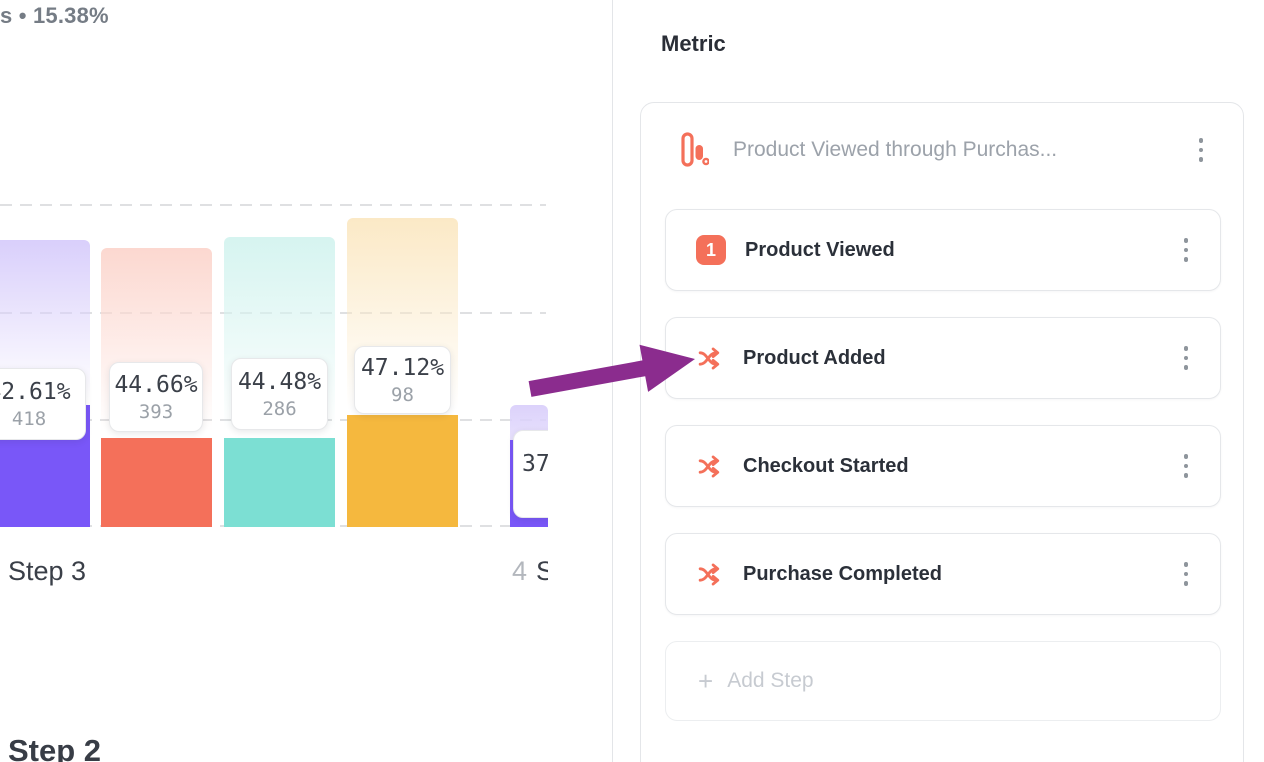 The height and width of the screenshot is (762, 1264). What do you see at coordinates (530, 571) in the screenshot?
I see `axis-label-step-4: 4 Step 4` at bounding box center [530, 571].